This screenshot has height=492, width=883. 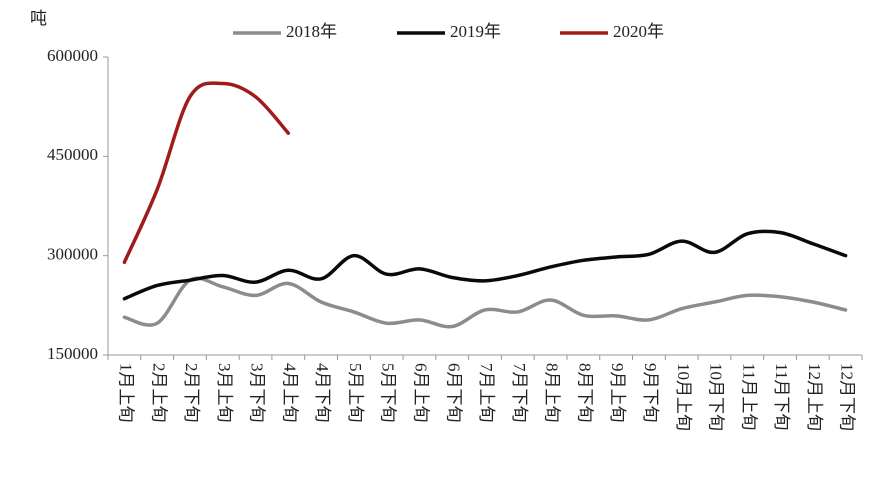 I want to click on x-tick-label: 2月上旬, so click(x=158, y=393).